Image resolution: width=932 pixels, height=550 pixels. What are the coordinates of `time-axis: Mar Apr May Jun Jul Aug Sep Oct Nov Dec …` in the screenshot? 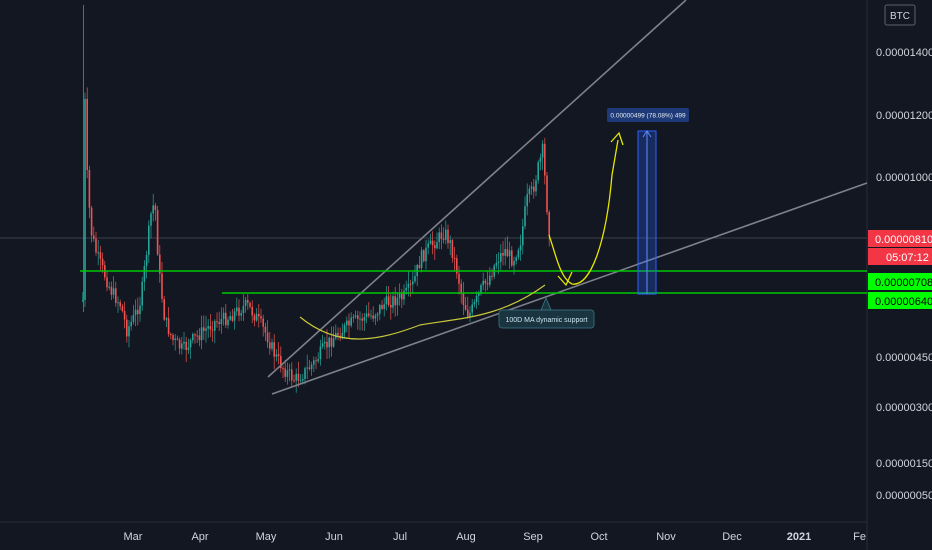 It's located at (495, 537).